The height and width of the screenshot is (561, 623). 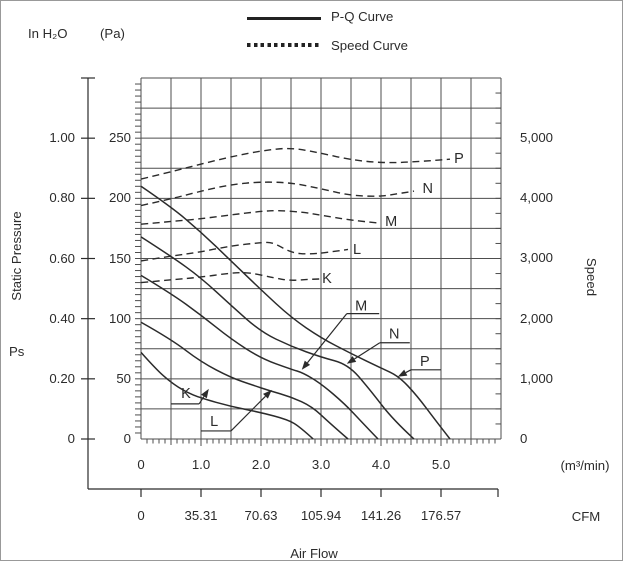 I want to click on tick-flow-1.0: 1.0, so click(x=201, y=464).